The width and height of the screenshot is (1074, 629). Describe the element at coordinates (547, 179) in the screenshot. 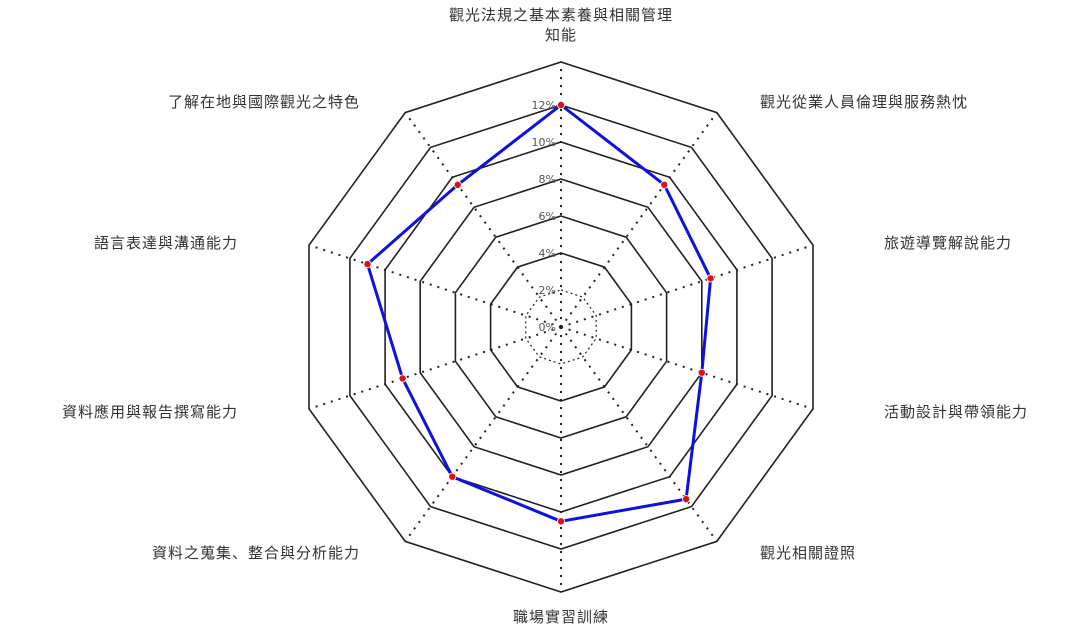

I see `tick-label: 8%` at that location.